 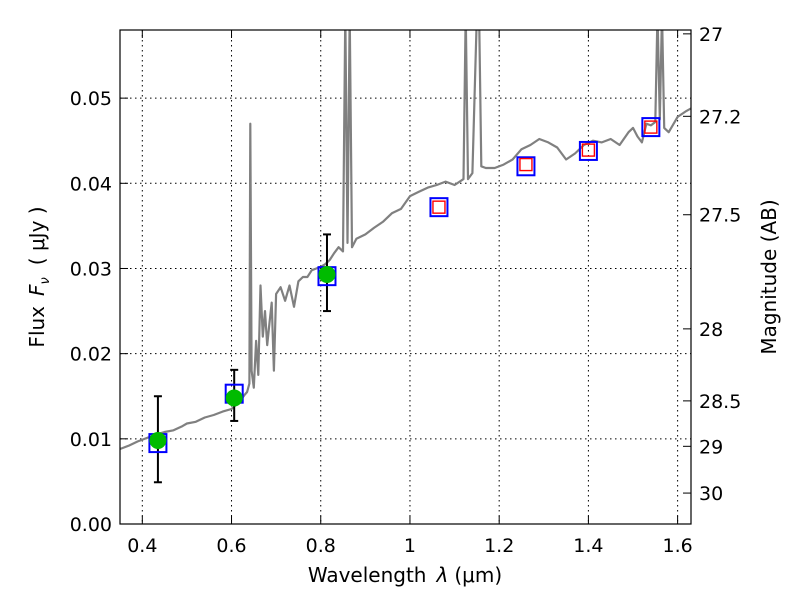 I want to click on observed-point-series, so click(x=242, y=357).